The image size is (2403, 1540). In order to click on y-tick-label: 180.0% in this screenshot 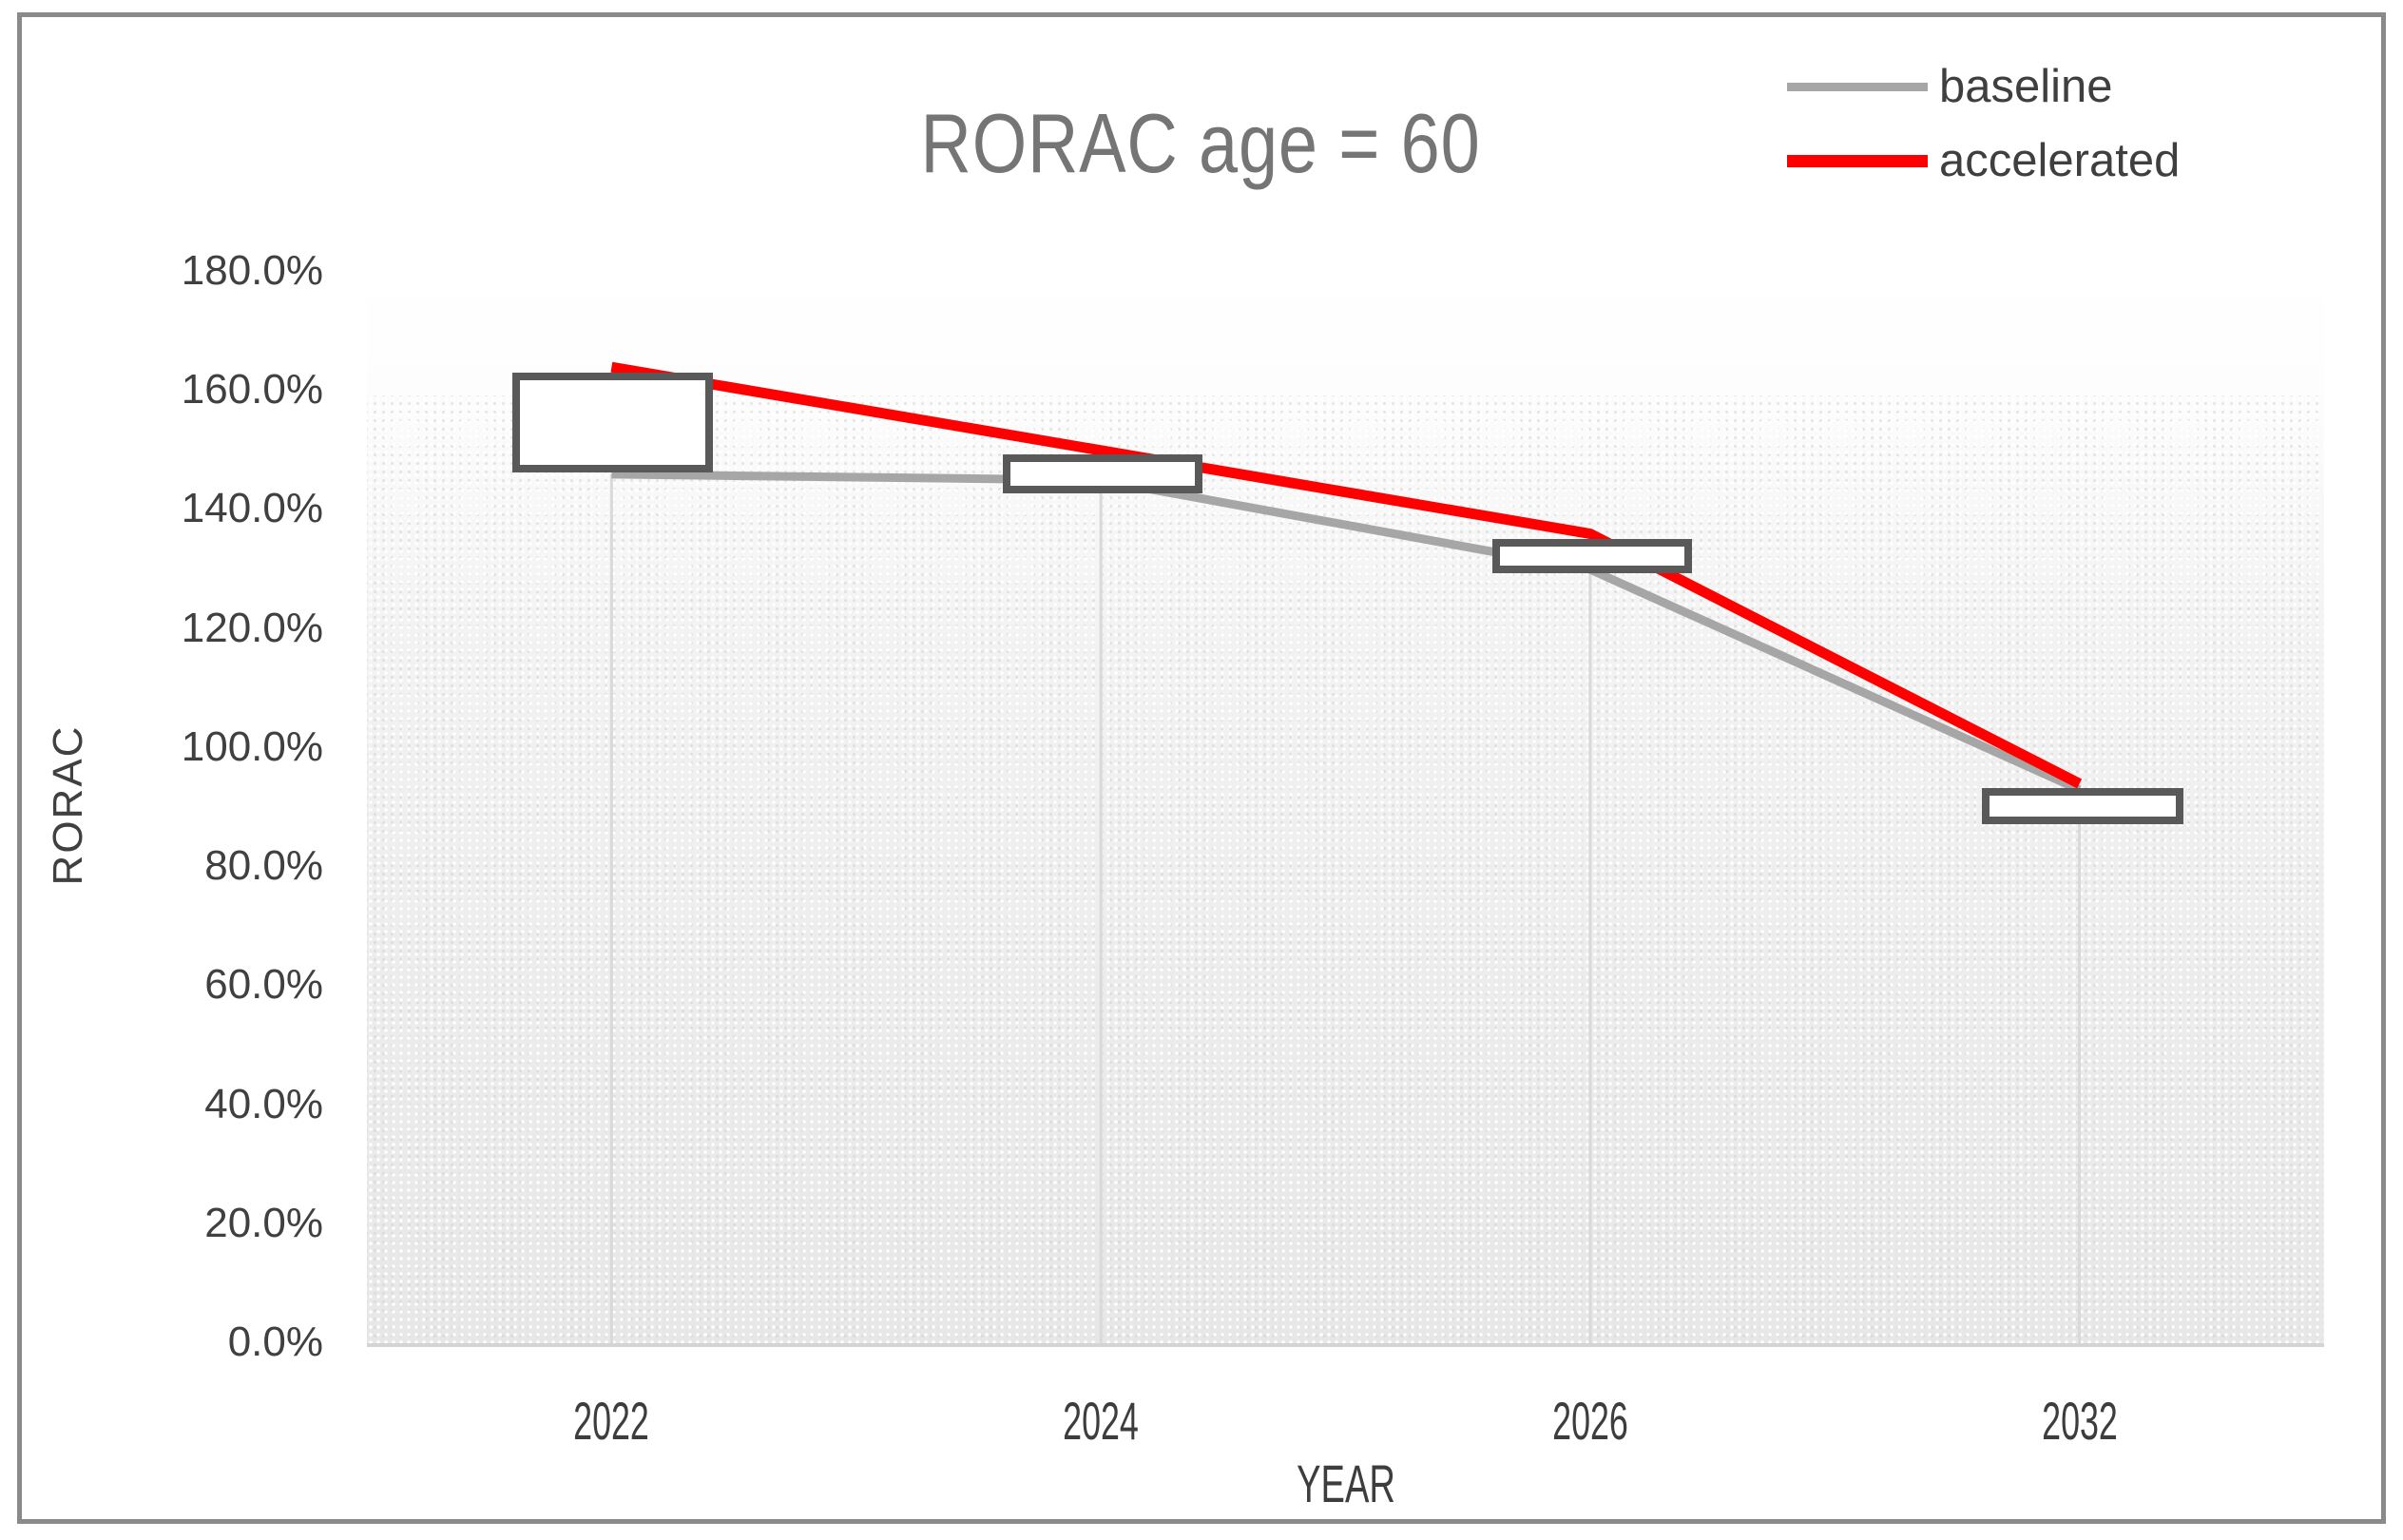, I will do `click(252, 270)`.